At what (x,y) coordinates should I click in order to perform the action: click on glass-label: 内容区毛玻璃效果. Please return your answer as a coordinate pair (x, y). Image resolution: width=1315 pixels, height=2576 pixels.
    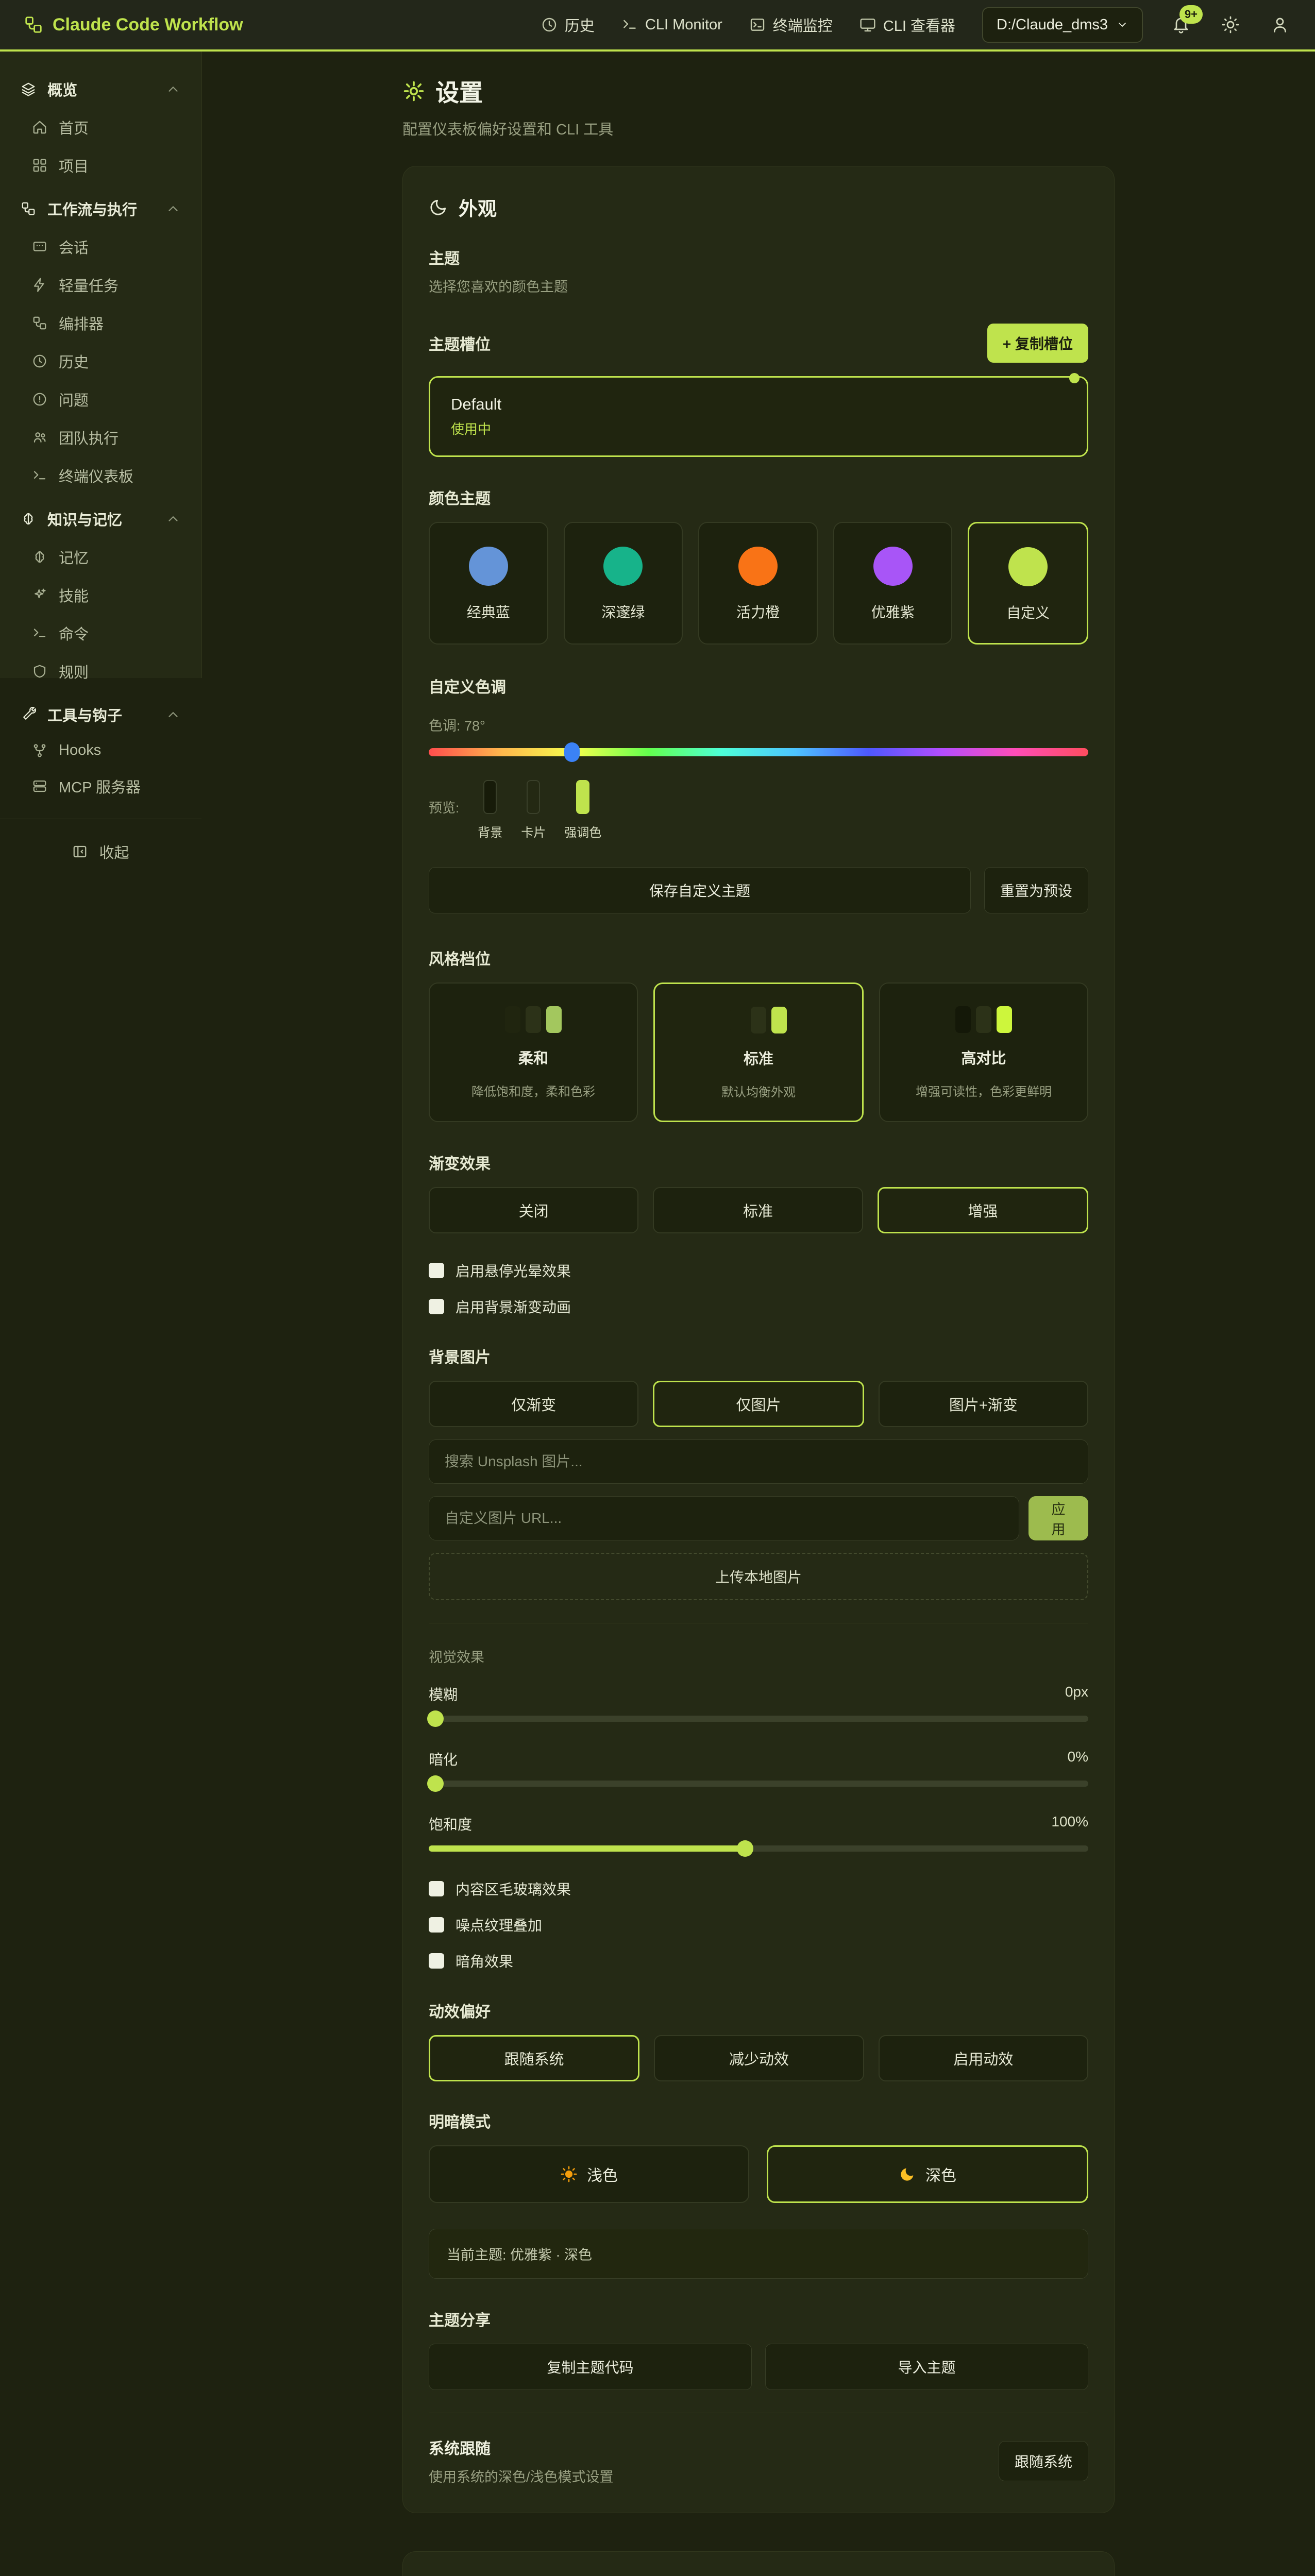
    Looking at the image, I should click on (513, 1889).